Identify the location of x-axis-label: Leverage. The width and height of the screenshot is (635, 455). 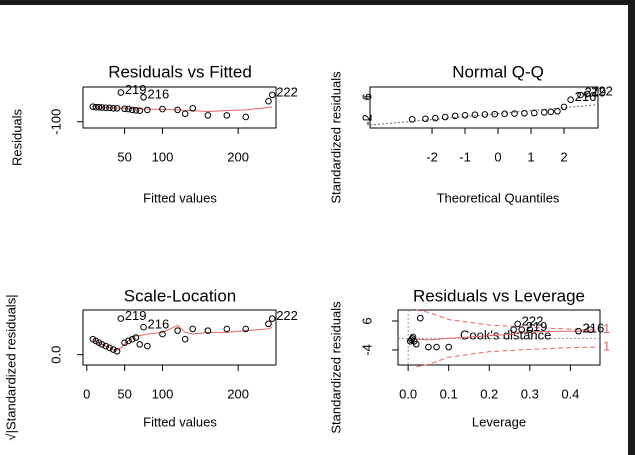
(499, 421).